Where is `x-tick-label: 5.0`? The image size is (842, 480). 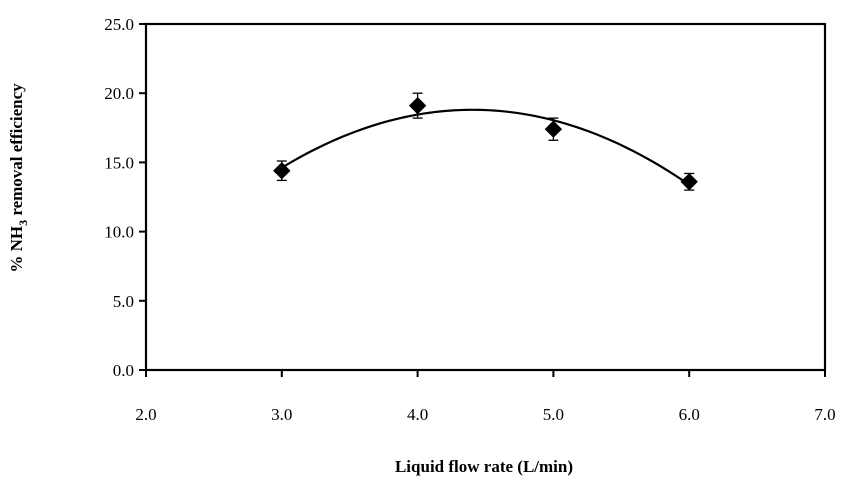
x-tick-label: 5.0 is located at coordinates (553, 414).